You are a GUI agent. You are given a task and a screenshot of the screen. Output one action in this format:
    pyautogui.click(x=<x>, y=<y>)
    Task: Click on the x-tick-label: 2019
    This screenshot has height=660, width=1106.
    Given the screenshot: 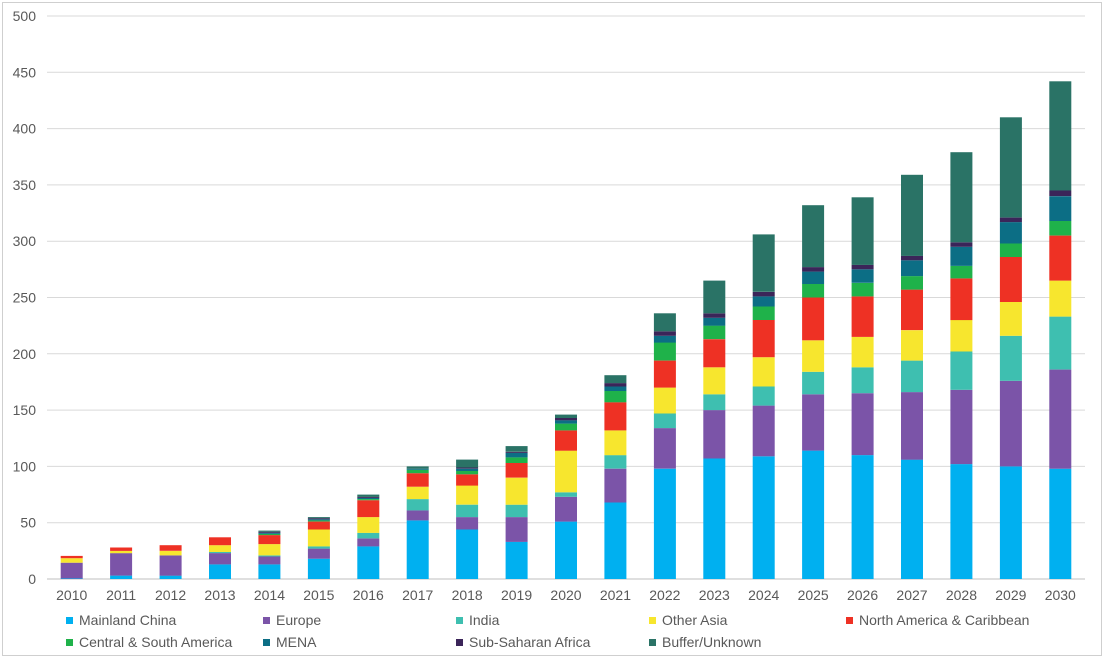 What is the action you would take?
    pyautogui.click(x=516, y=595)
    